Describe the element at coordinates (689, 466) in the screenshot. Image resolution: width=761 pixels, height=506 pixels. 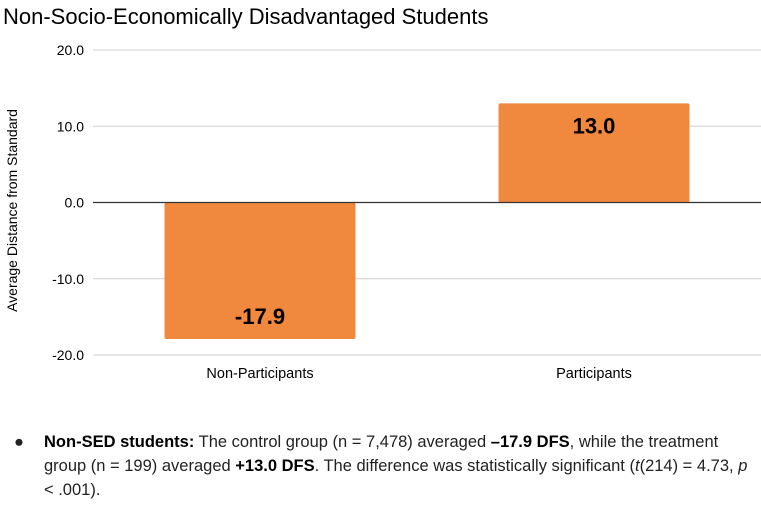
I see `t-statistic: (214) = 4.73,` at that location.